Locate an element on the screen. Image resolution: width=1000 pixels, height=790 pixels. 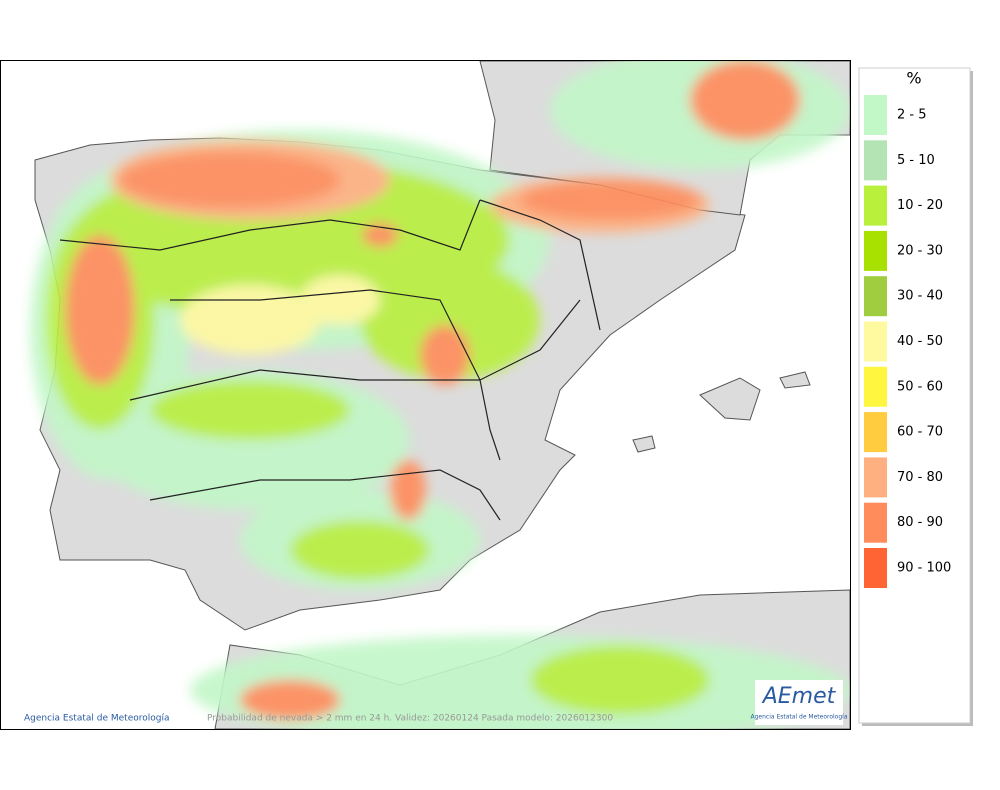
legend-label: 20 - 30 is located at coordinates (920, 250).